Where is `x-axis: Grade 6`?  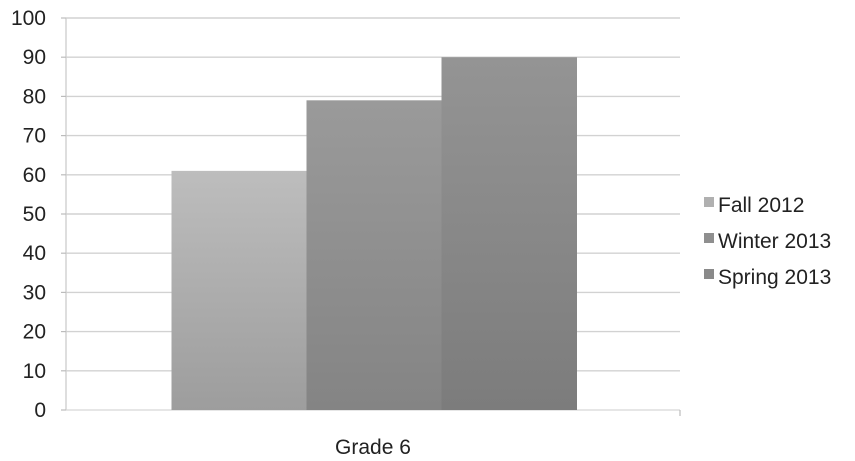 x-axis: Grade 6 is located at coordinates (373, 447).